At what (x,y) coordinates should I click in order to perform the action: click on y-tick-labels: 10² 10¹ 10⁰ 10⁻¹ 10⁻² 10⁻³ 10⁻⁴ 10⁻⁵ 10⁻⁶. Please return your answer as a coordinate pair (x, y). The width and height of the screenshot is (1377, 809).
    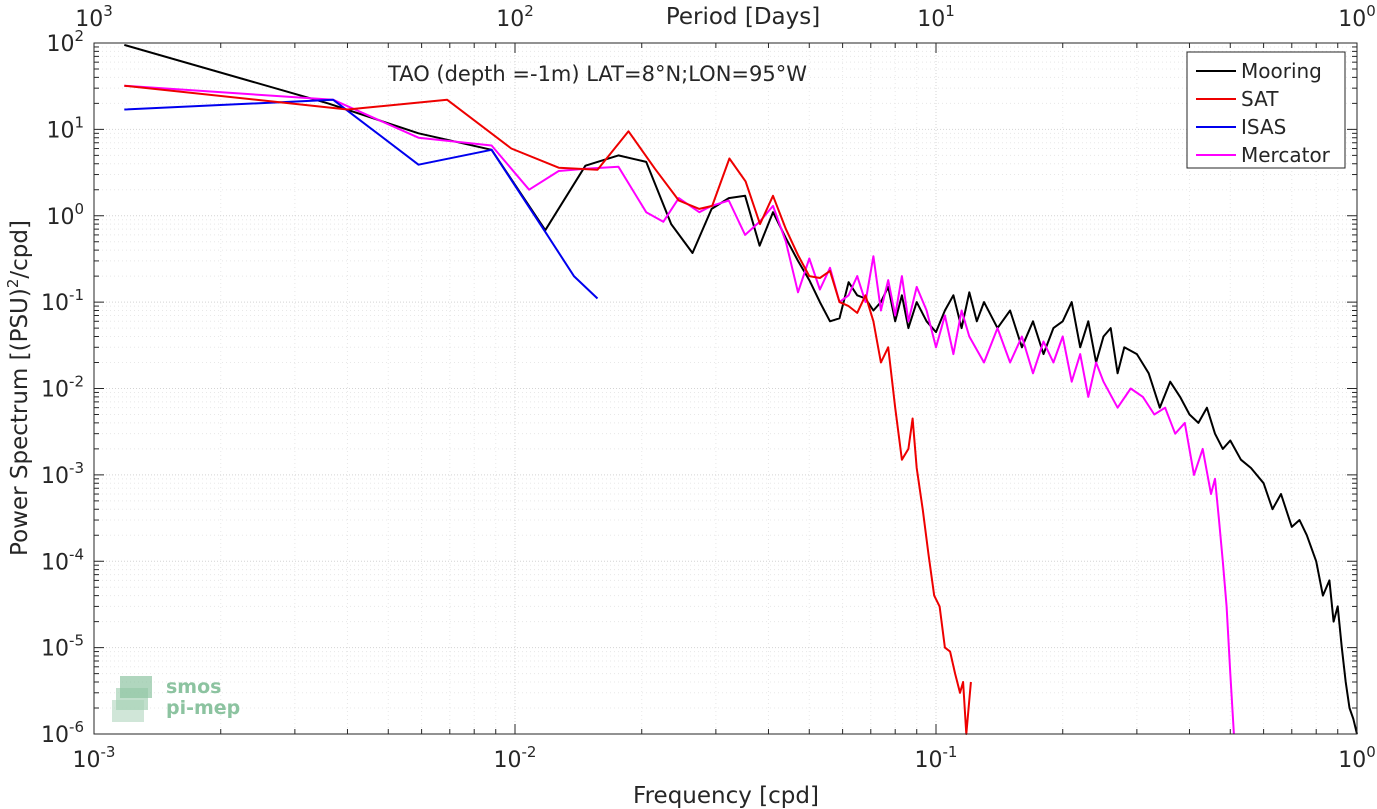
    Looking at the image, I should click on (62, 387).